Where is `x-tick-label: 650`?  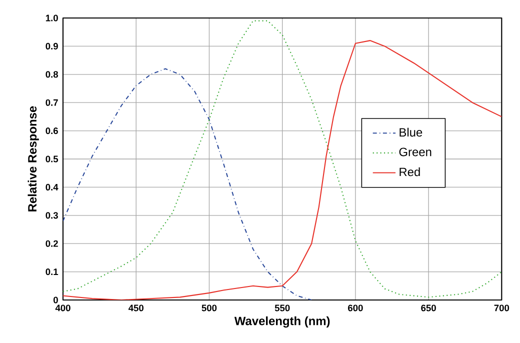
x-tick-label: 650 is located at coordinates (428, 308).